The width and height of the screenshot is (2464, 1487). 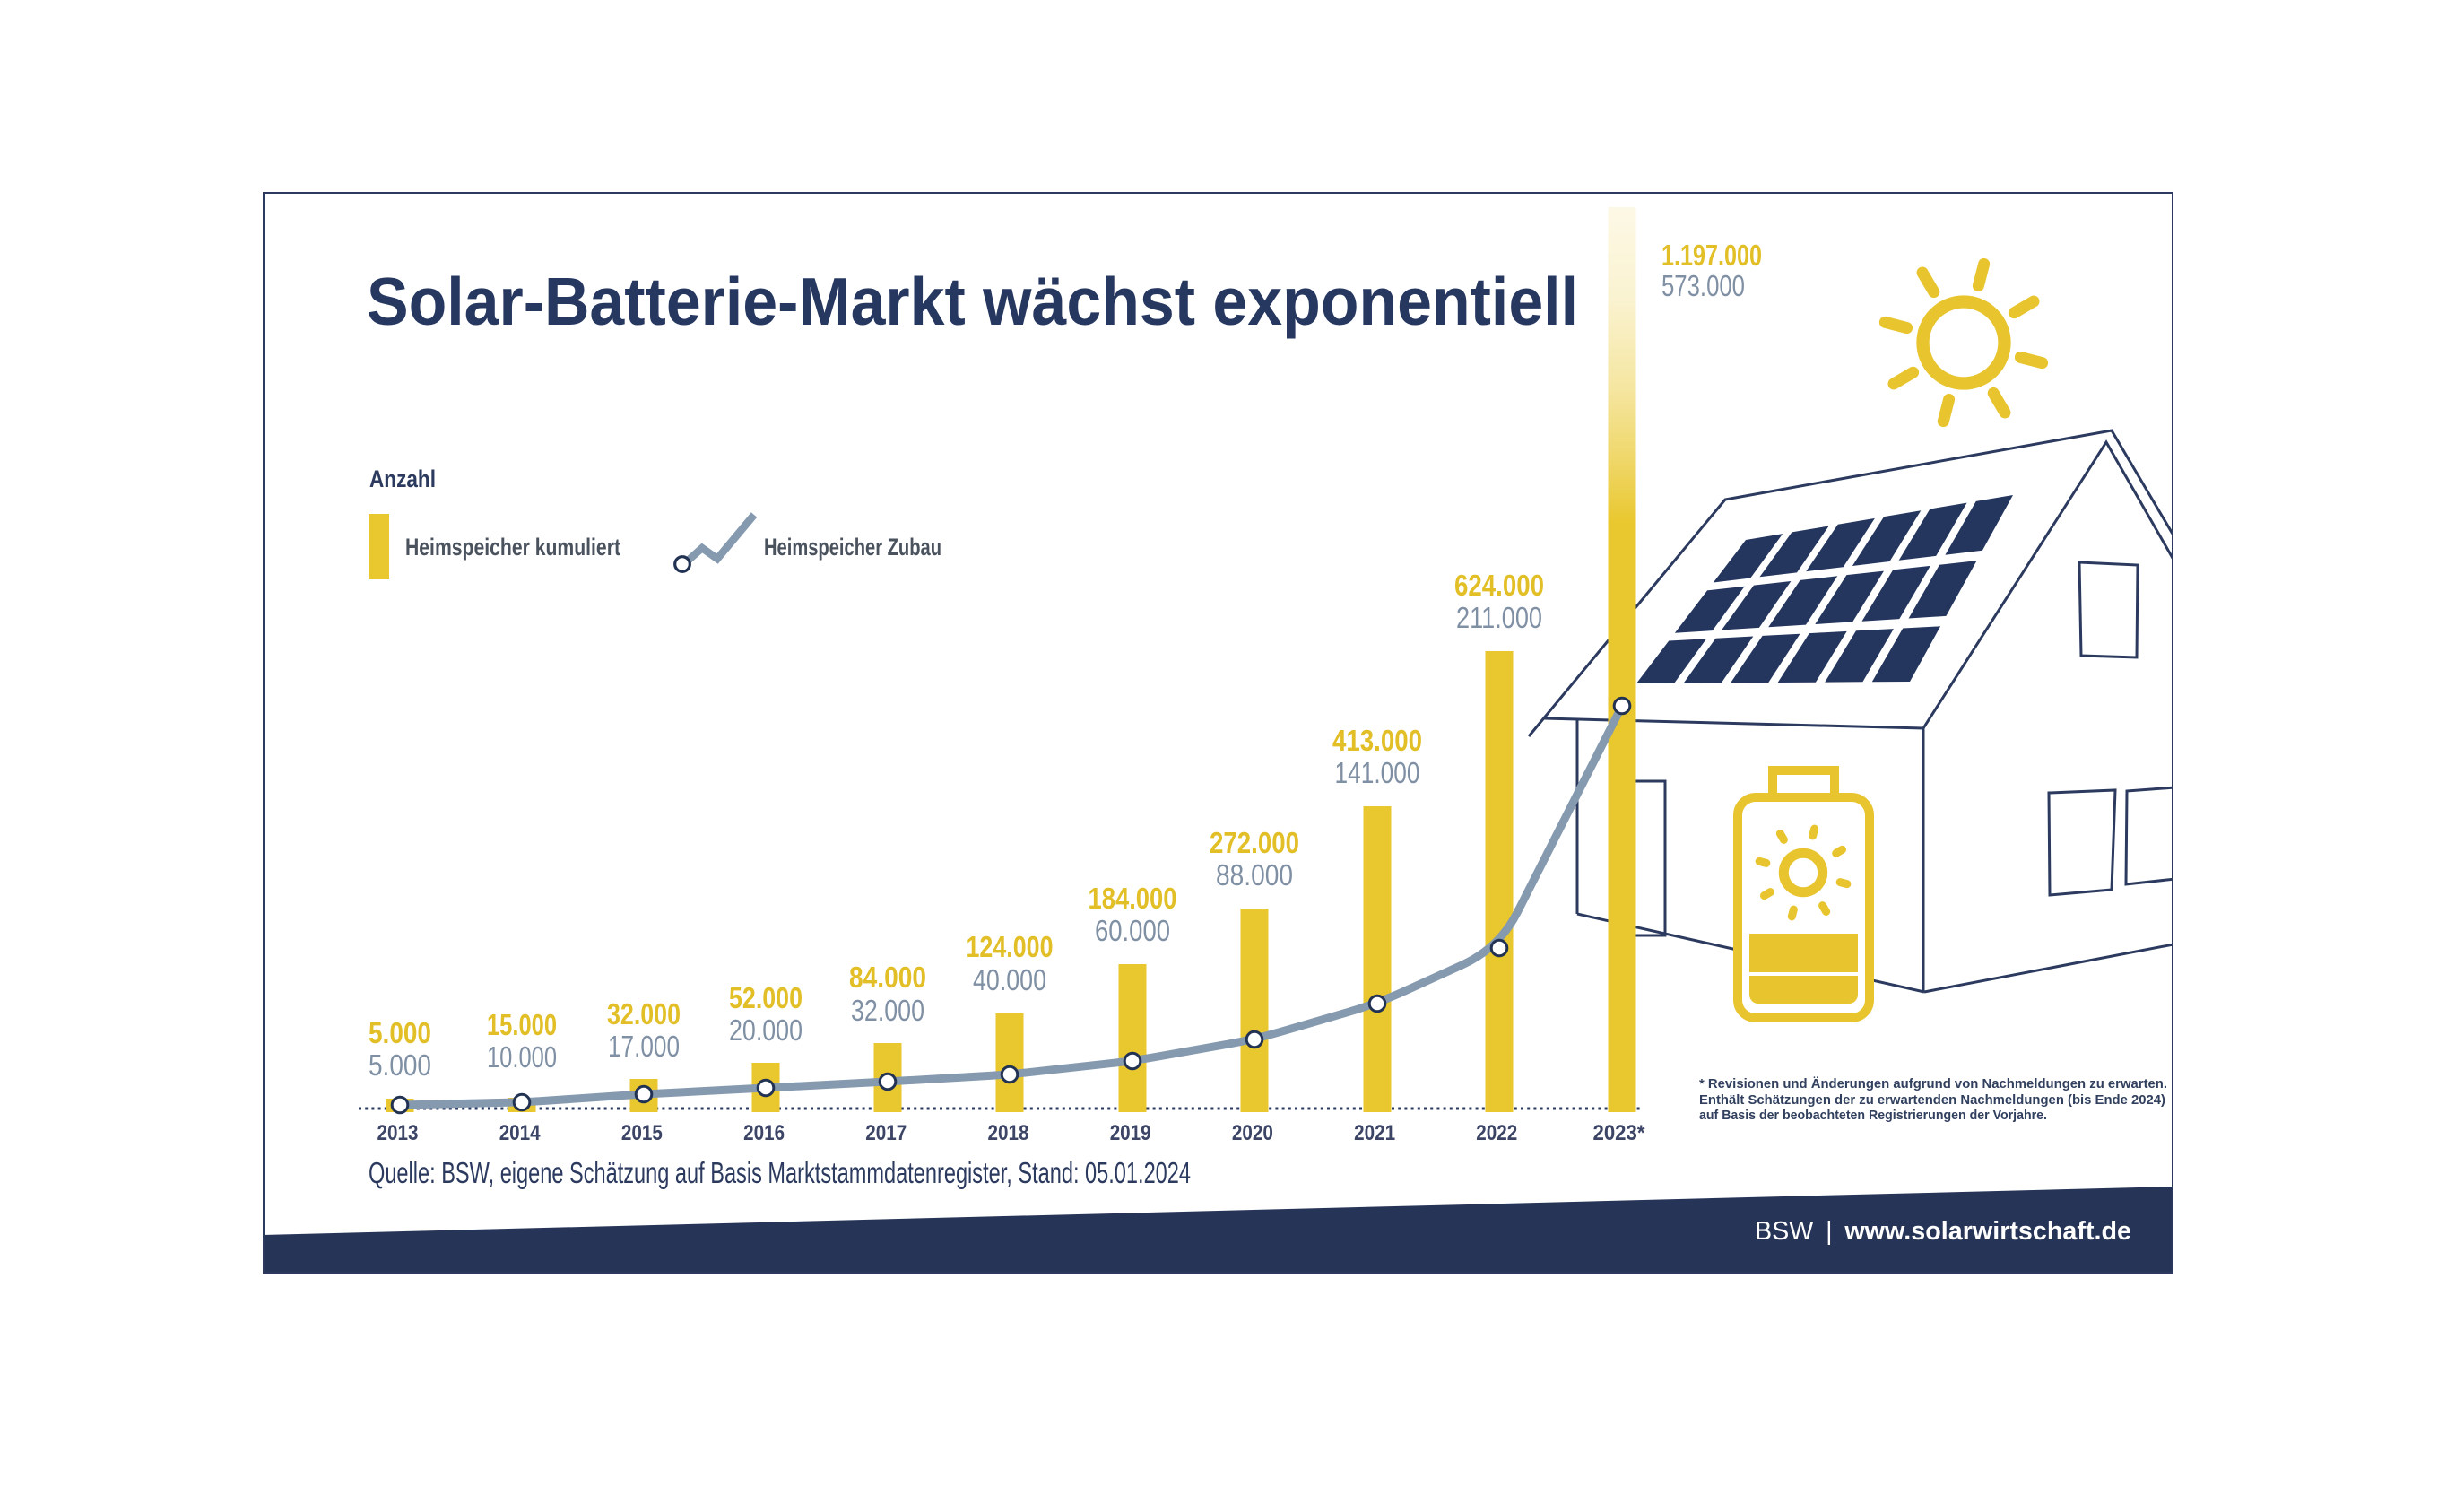 I want to click on svg-text: 211.000, so click(x=1499, y=618).